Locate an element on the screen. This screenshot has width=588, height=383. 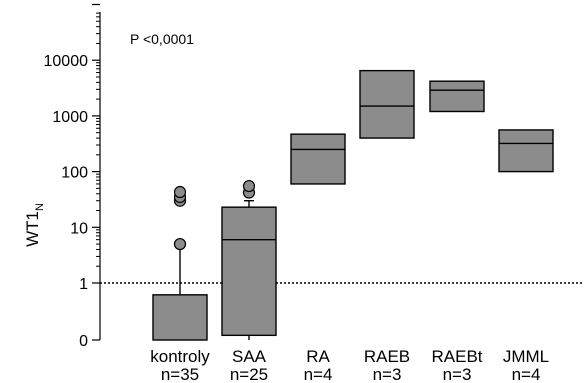
category-label: kontroly is located at coordinates (180, 356).